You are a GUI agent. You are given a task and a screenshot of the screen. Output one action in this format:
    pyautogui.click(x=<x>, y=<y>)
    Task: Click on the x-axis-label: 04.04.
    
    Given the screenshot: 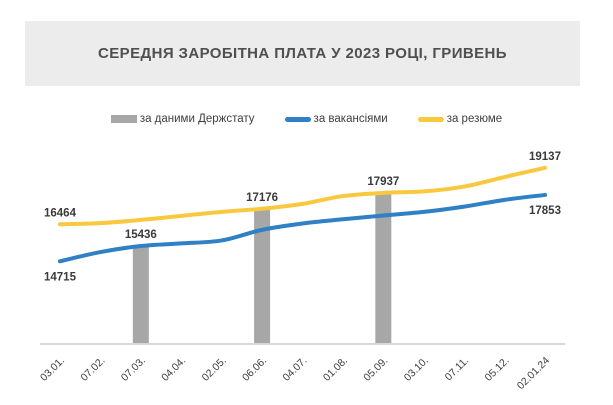 What is the action you would take?
    pyautogui.click(x=173, y=369)
    